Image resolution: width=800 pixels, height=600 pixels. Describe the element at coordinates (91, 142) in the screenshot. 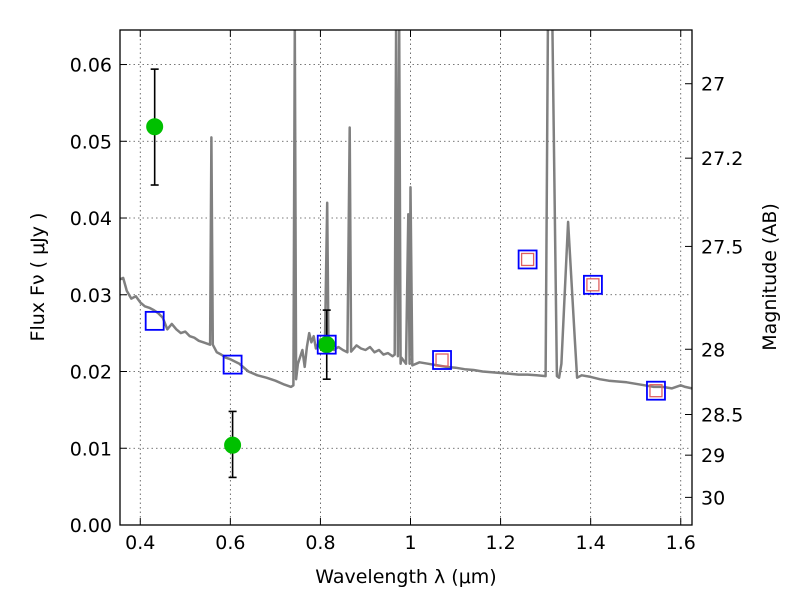

I see `y-tick-label: 0.05` at that location.